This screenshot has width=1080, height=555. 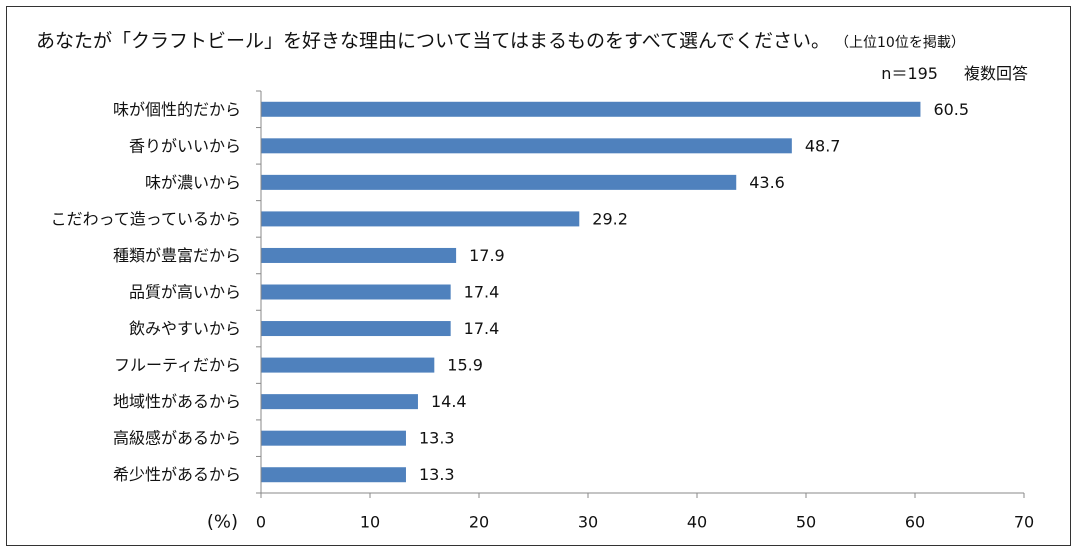 I want to click on category-label: 希少性があるから, so click(x=177, y=474).